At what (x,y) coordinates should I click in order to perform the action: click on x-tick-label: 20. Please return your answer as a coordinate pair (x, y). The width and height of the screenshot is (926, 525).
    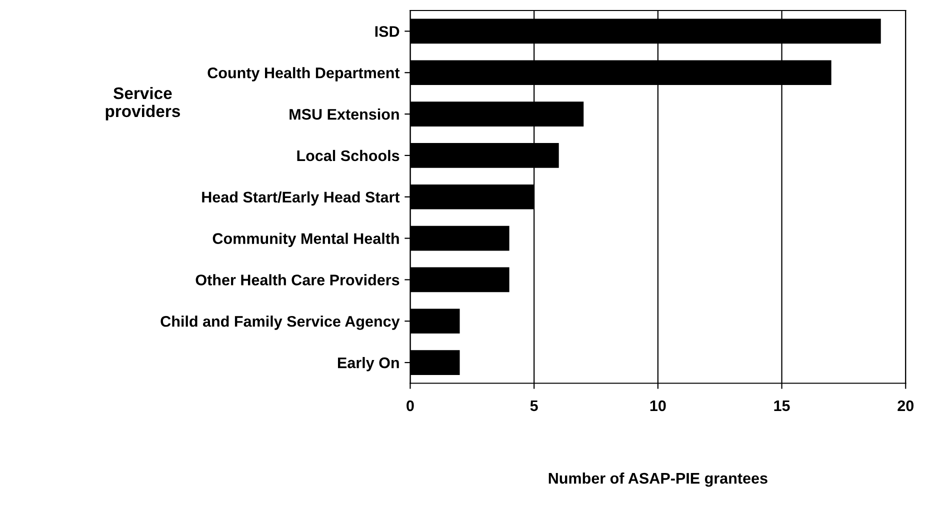
    Looking at the image, I should click on (906, 406).